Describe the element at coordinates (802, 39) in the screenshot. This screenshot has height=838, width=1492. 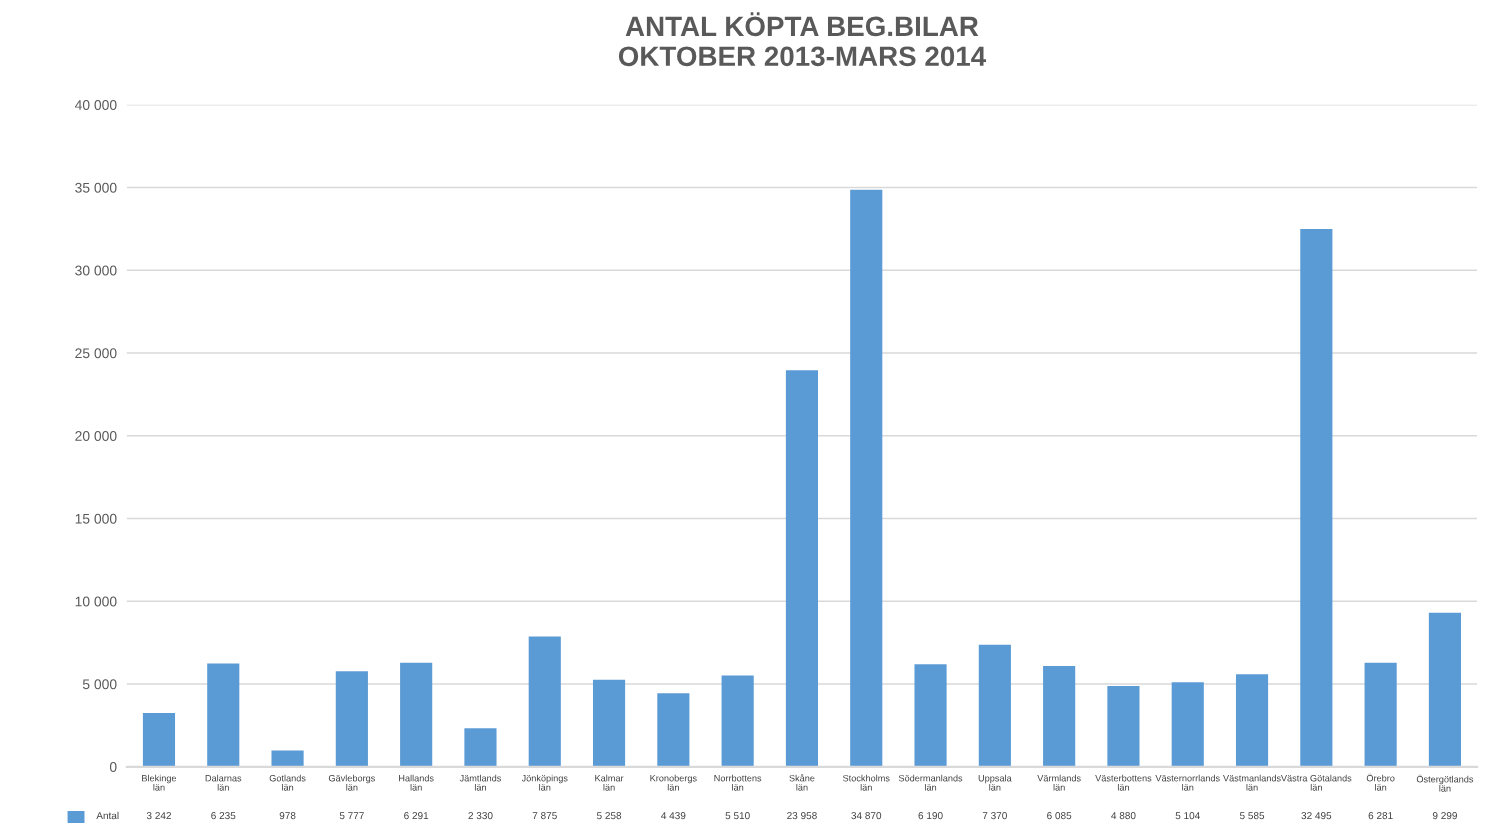
I see `chart-title: ANTAL KÖPTA BEG.BILAR OKTOBER 2013-MARS 2014` at that location.